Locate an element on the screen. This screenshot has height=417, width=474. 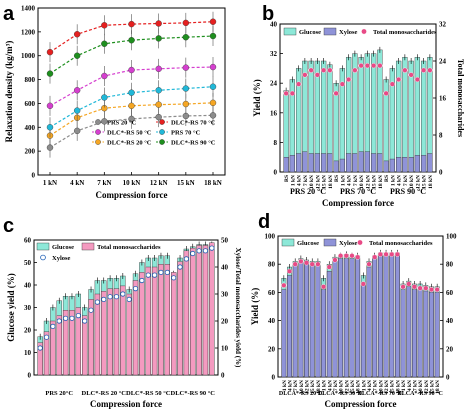
panel-d-x-tick-label: 10 kN is located at coordinates (302, 387).